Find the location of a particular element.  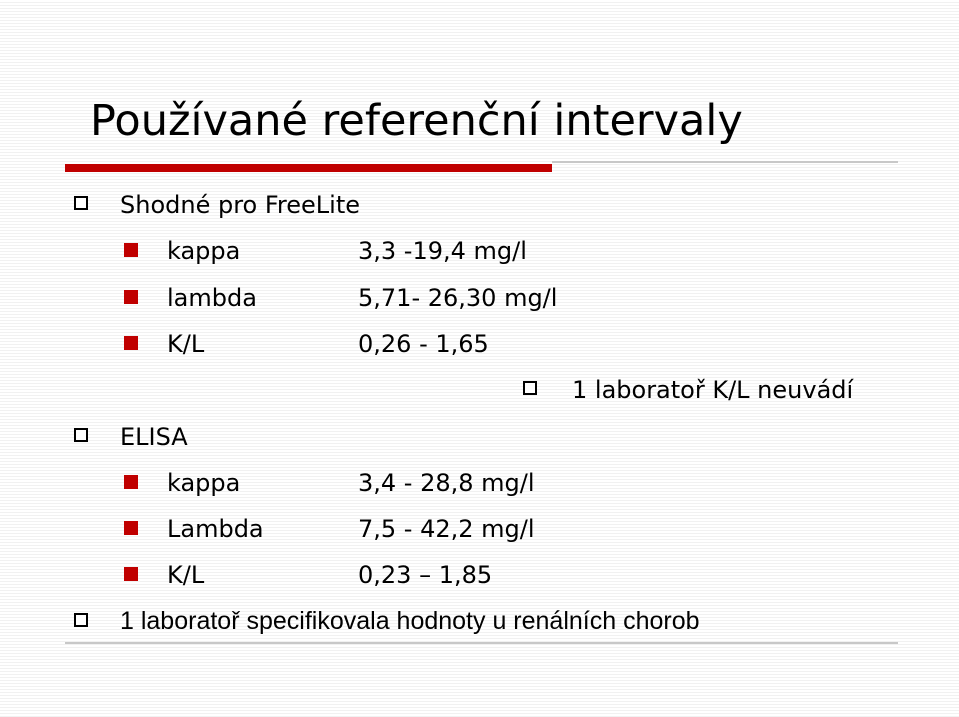

row-value: 0,23 – 1,85 is located at coordinates (425, 575).